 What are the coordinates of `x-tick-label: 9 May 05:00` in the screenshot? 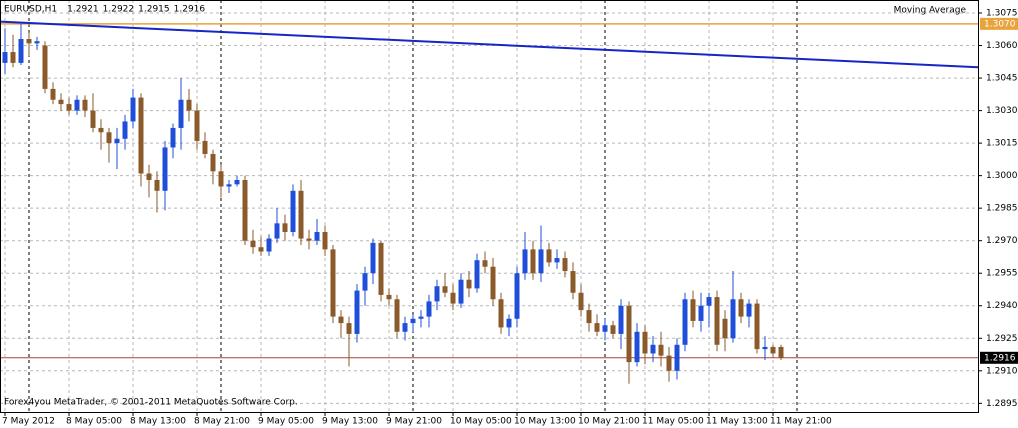 It's located at (286, 422).